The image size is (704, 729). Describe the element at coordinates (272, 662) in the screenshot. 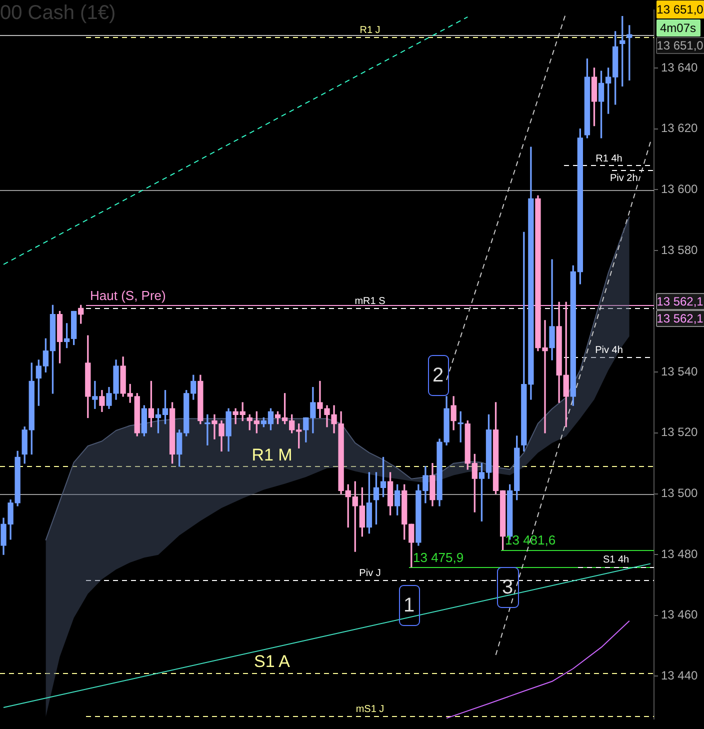

I see `ref-line-label: S1 A` at that location.